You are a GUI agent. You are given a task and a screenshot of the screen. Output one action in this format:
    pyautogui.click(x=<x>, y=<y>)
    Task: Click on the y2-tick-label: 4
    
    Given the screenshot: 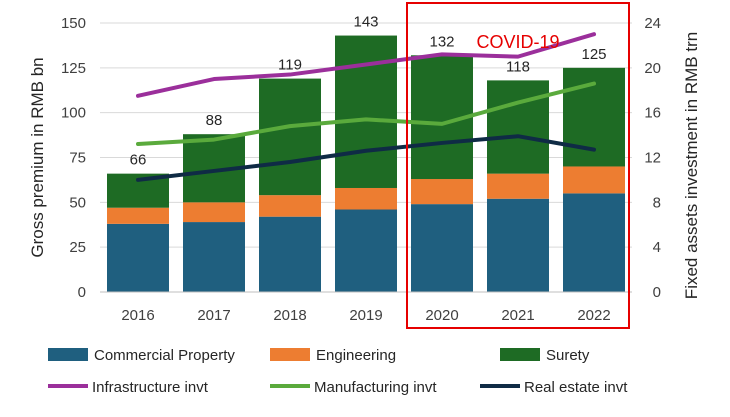 What is the action you would take?
    pyautogui.click(x=657, y=247)
    